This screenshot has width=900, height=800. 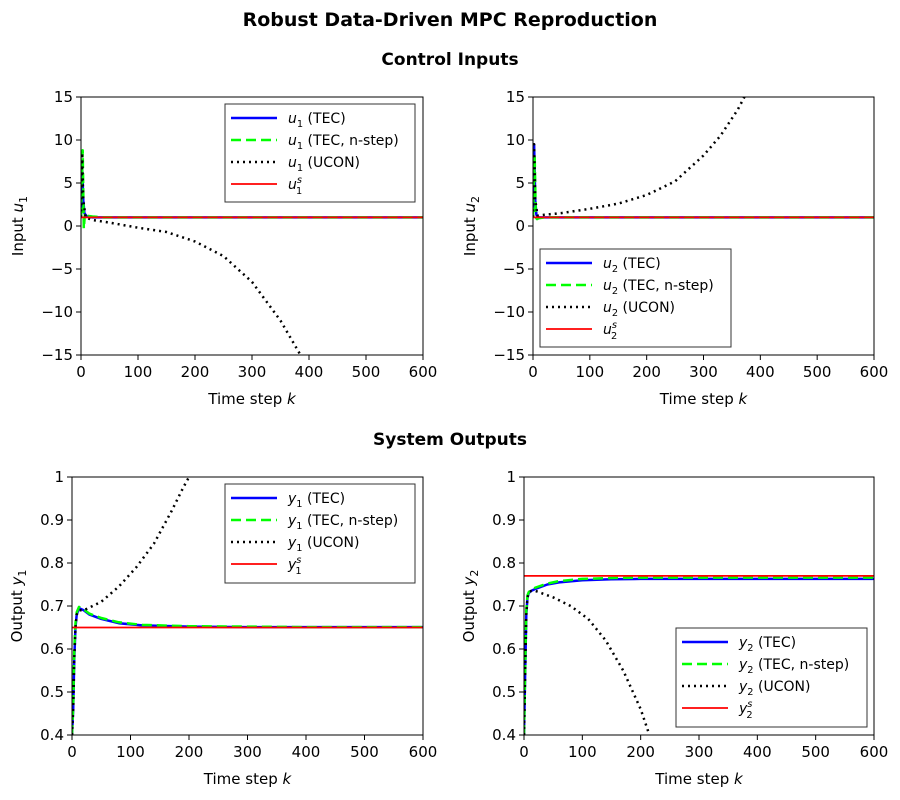 What do you see at coordinates (342, 522) in the screenshot?
I see `legend-entry-tec_nstep: y1 (TEC, n-step)` at bounding box center [342, 522].